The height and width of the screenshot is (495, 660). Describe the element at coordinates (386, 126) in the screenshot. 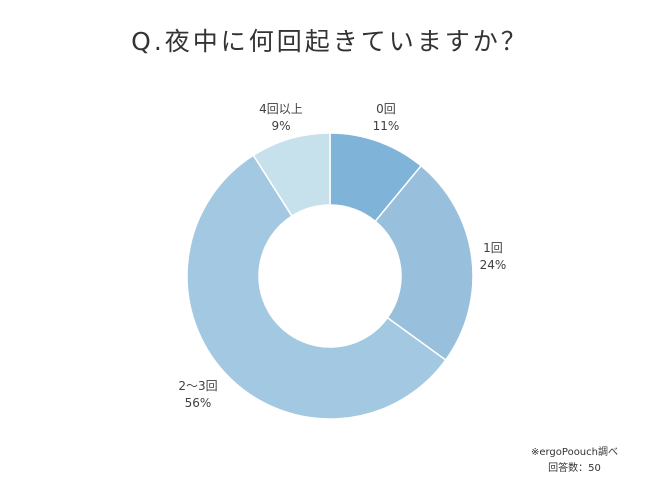

I see `slice-percent: 11%` at that location.